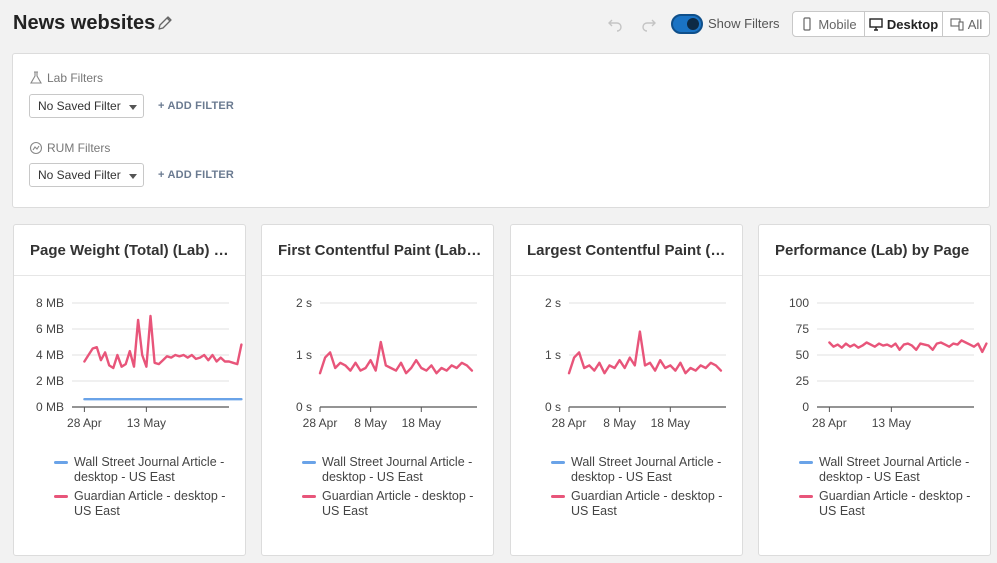  I want to click on pencil-icon, so click(165, 23).